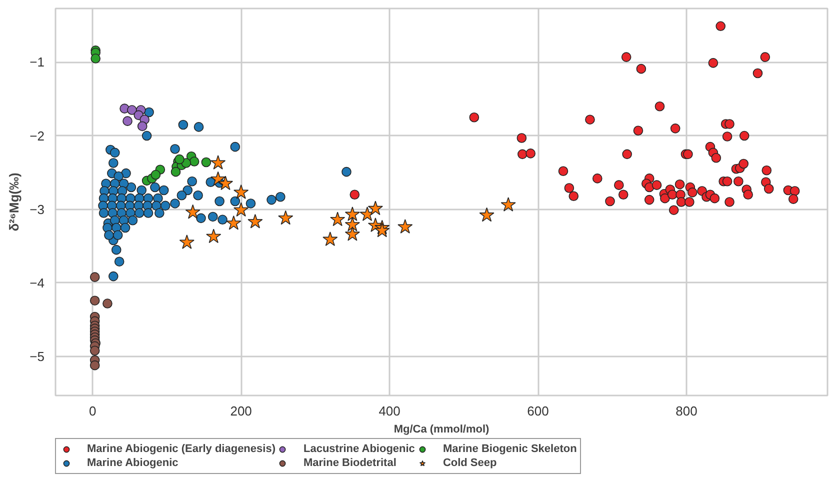  What do you see at coordinates (37, 356) in the screenshot?
I see `y-tick-label: −5` at bounding box center [37, 356].